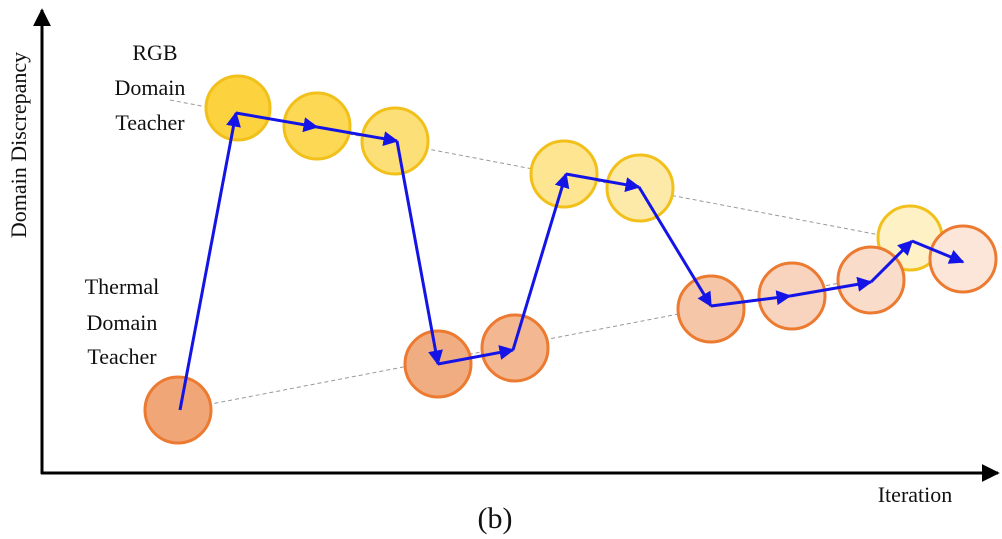  Describe the element at coordinates (122, 322) in the screenshot. I see `thermal-label: Domain` at that location.